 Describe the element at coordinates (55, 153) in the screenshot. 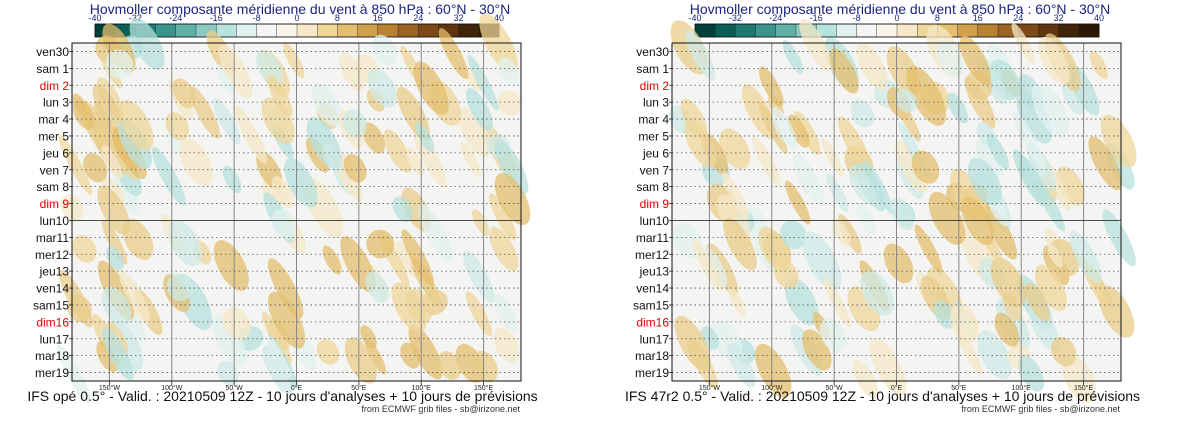

I see `y-axis-day-label: jeu 6` at that location.